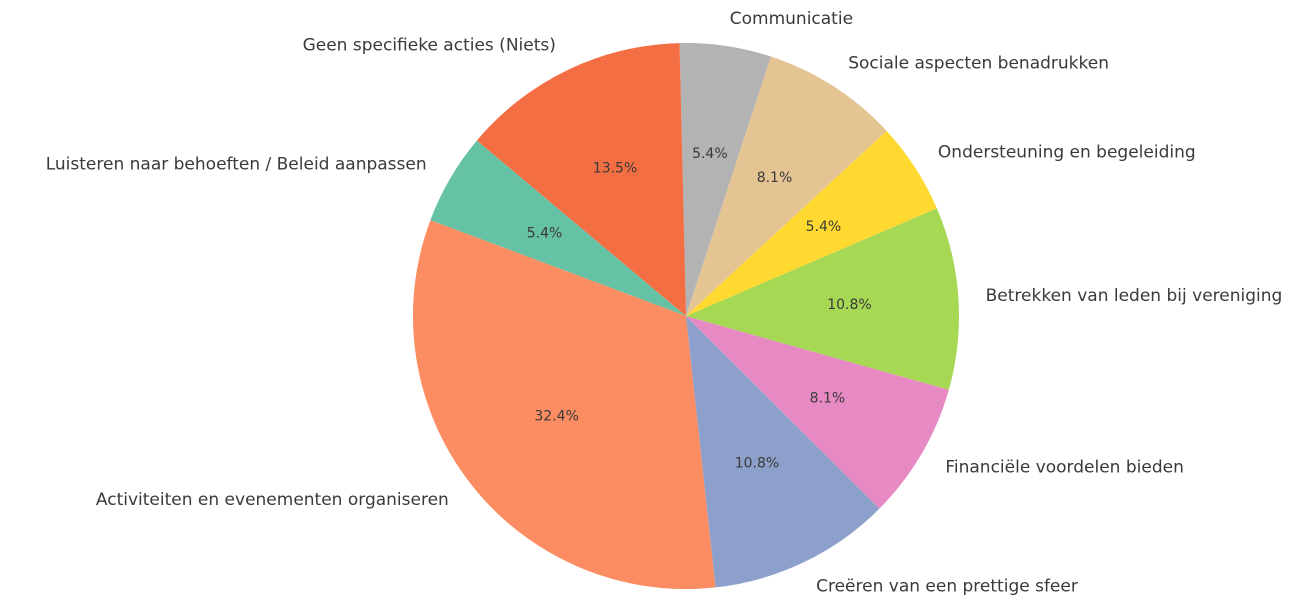 The image size is (1312, 597). What do you see at coordinates (791, 19) in the screenshot?
I see `slice-label: Communicatie` at bounding box center [791, 19].